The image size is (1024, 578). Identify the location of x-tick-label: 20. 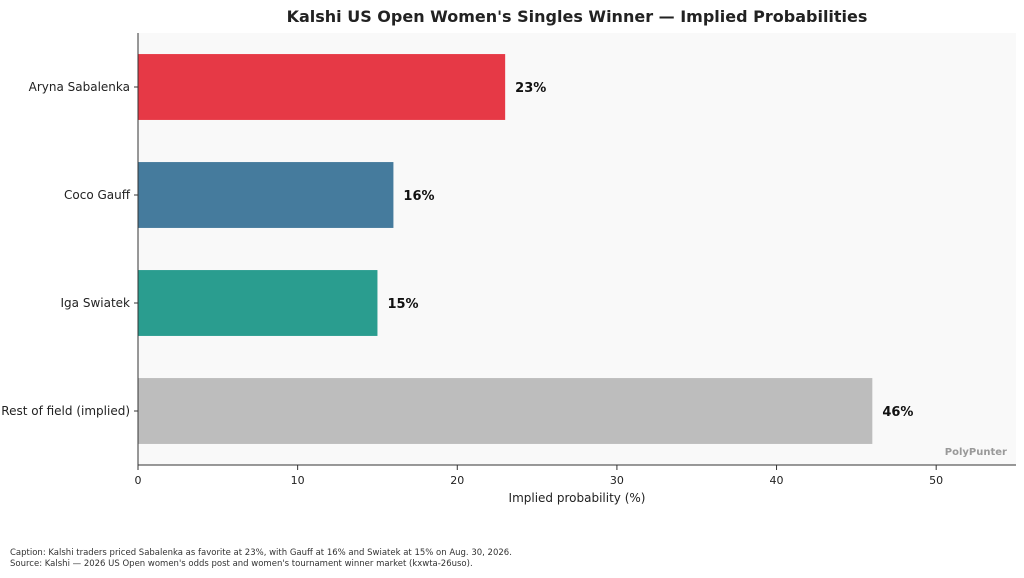
(457, 480).